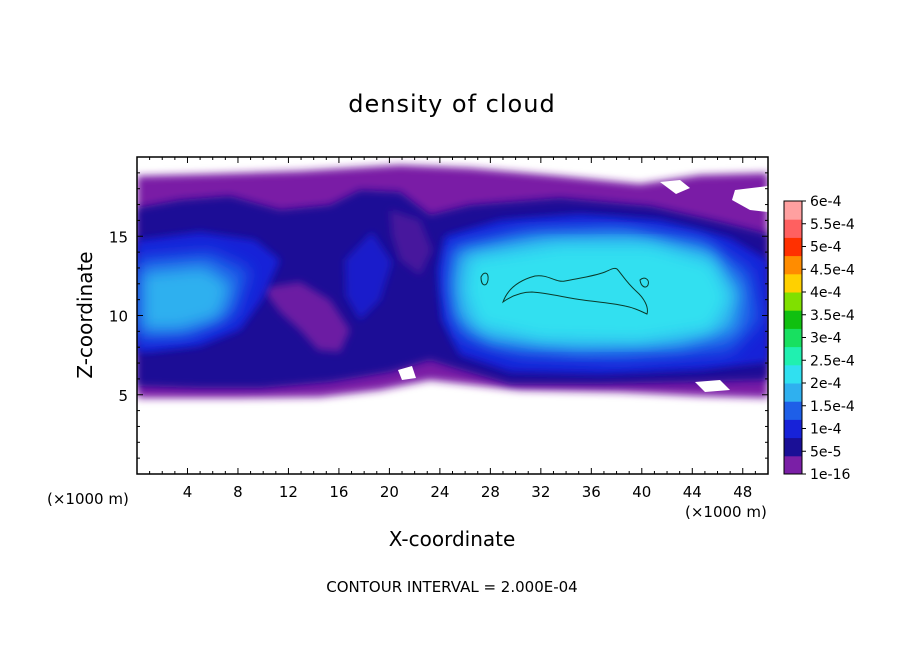 The image size is (904, 654). What do you see at coordinates (826, 248) in the screenshot?
I see `colorbar-label: 5e-4` at bounding box center [826, 248].